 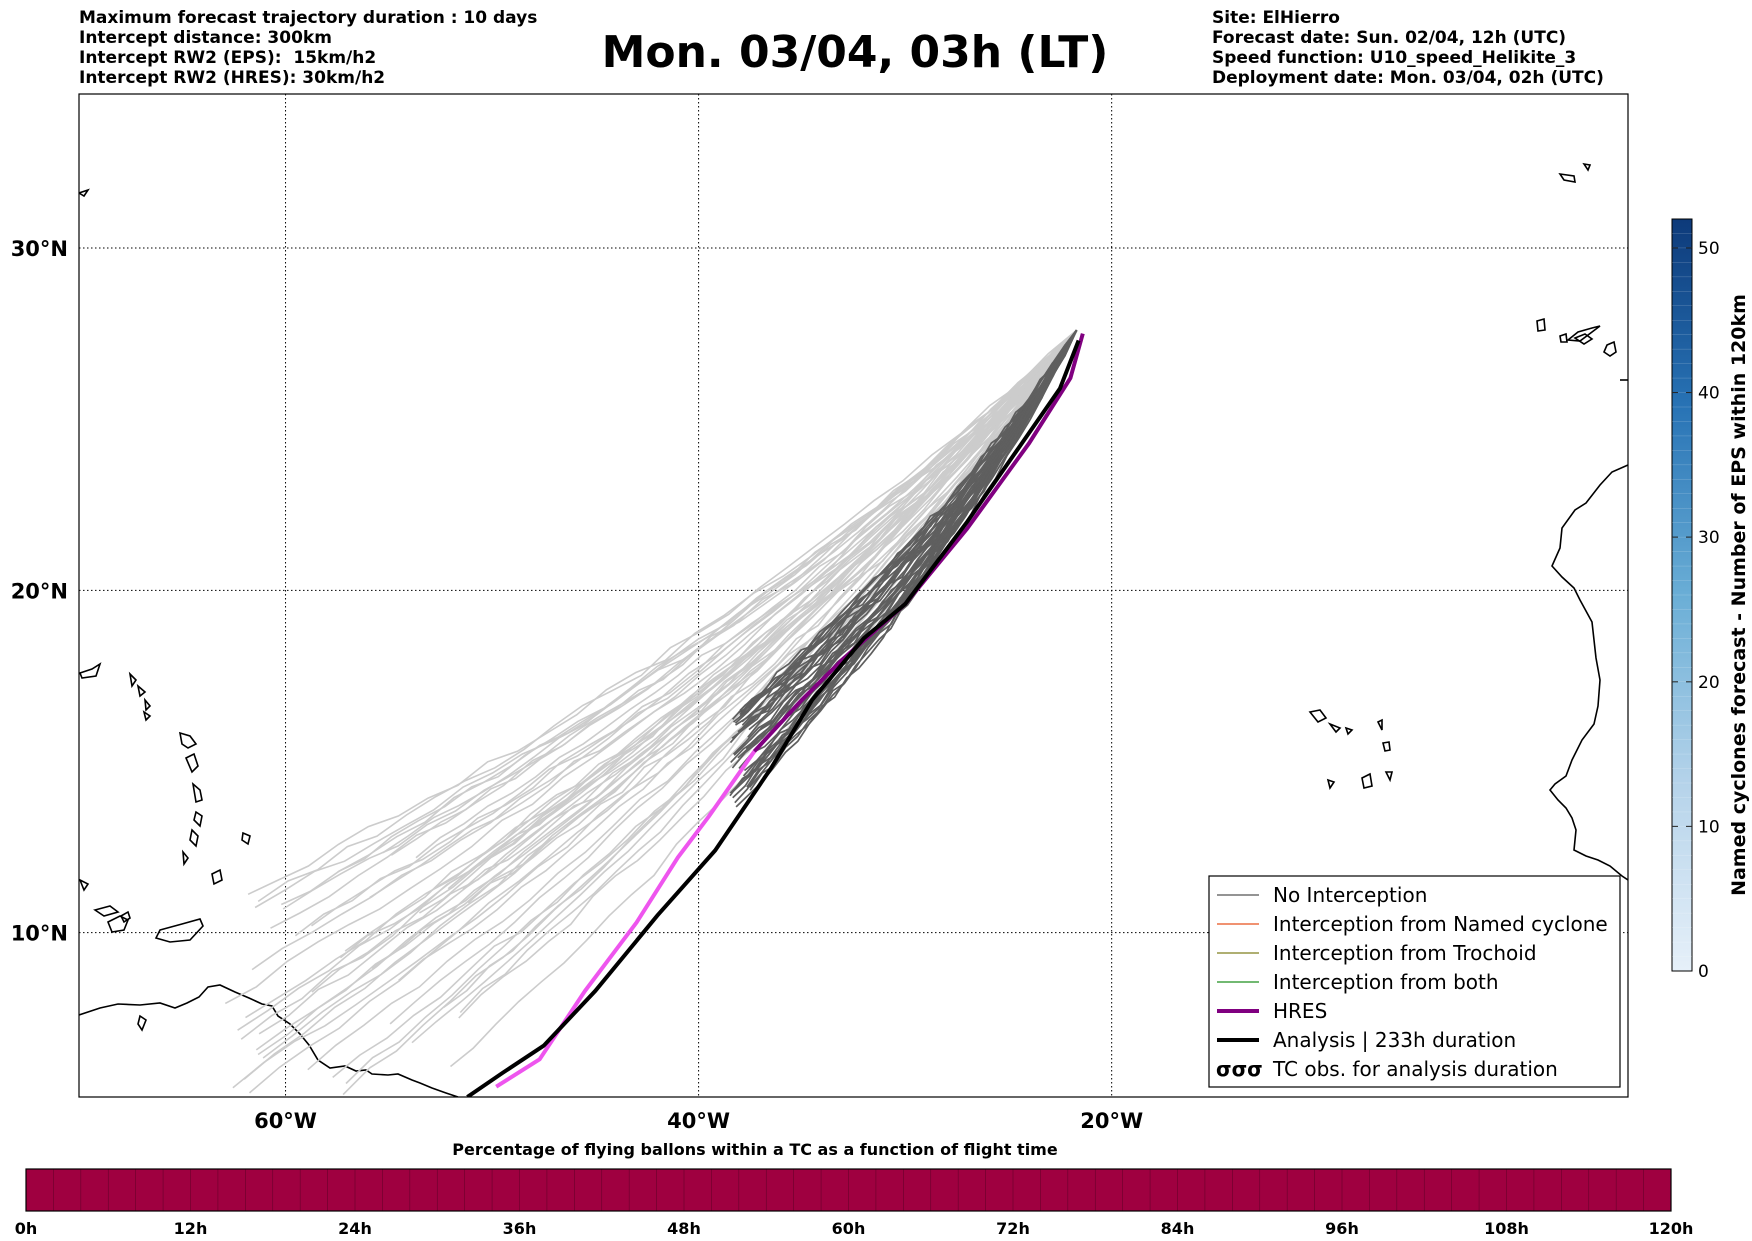 What do you see at coordinates (355, 1228) in the screenshot?
I see `flight-bar-tick-label: 24h` at bounding box center [355, 1228].